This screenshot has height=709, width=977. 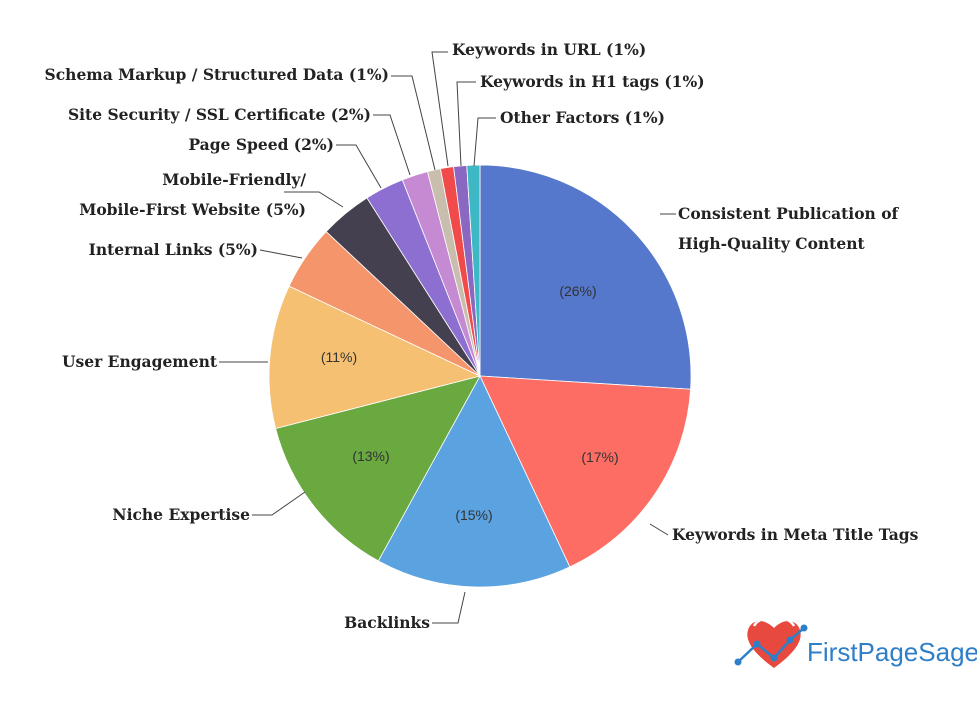 What do you see at coordinates (473, 515) in the screenshot?
I see `slice-percent-label: (15%)` at bounding box center [473, 515].